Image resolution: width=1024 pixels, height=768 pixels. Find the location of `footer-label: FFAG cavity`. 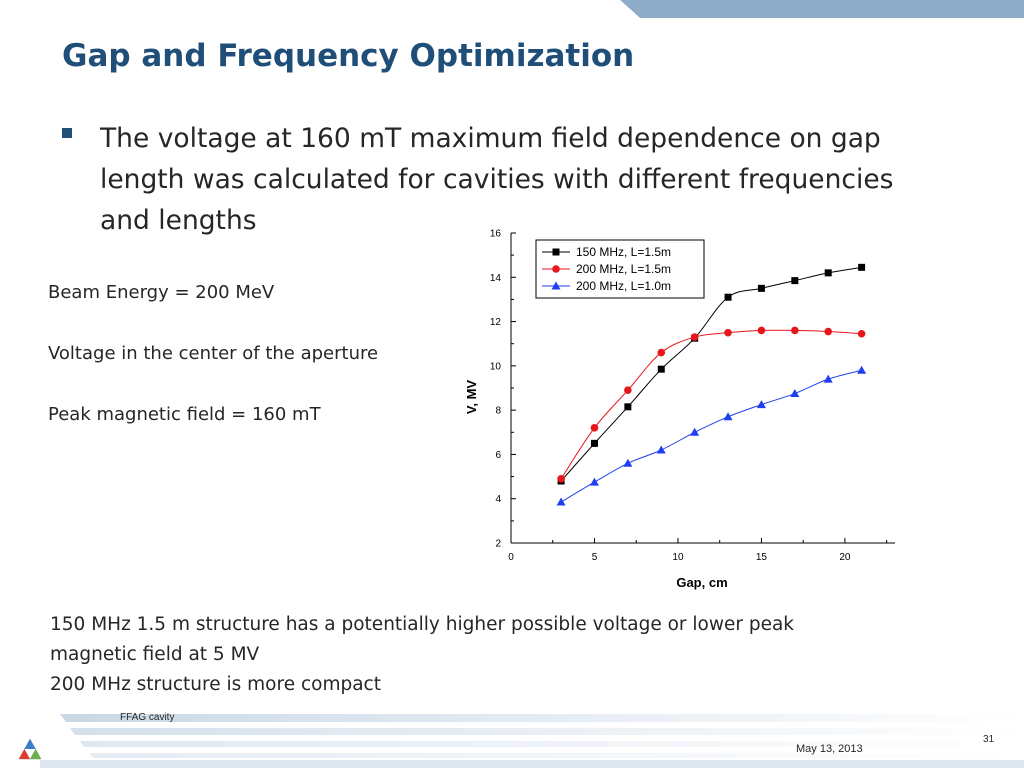

footer-label: FFAG cavity is located at coordinates (147, 717).